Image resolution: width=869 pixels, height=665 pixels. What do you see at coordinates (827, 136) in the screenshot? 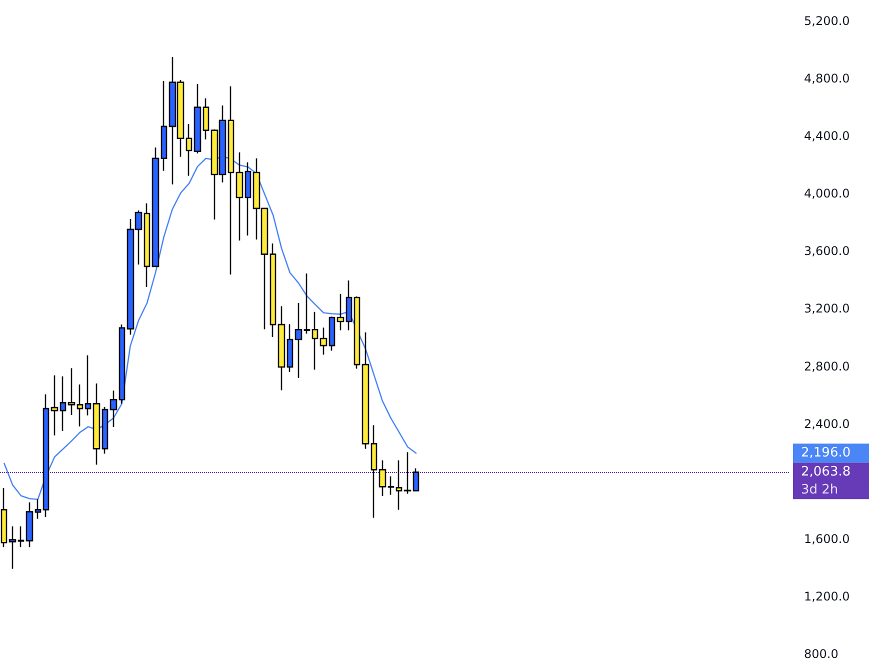
I see `y-tick-label: 4,400.0` at bounding box center [827, 136].